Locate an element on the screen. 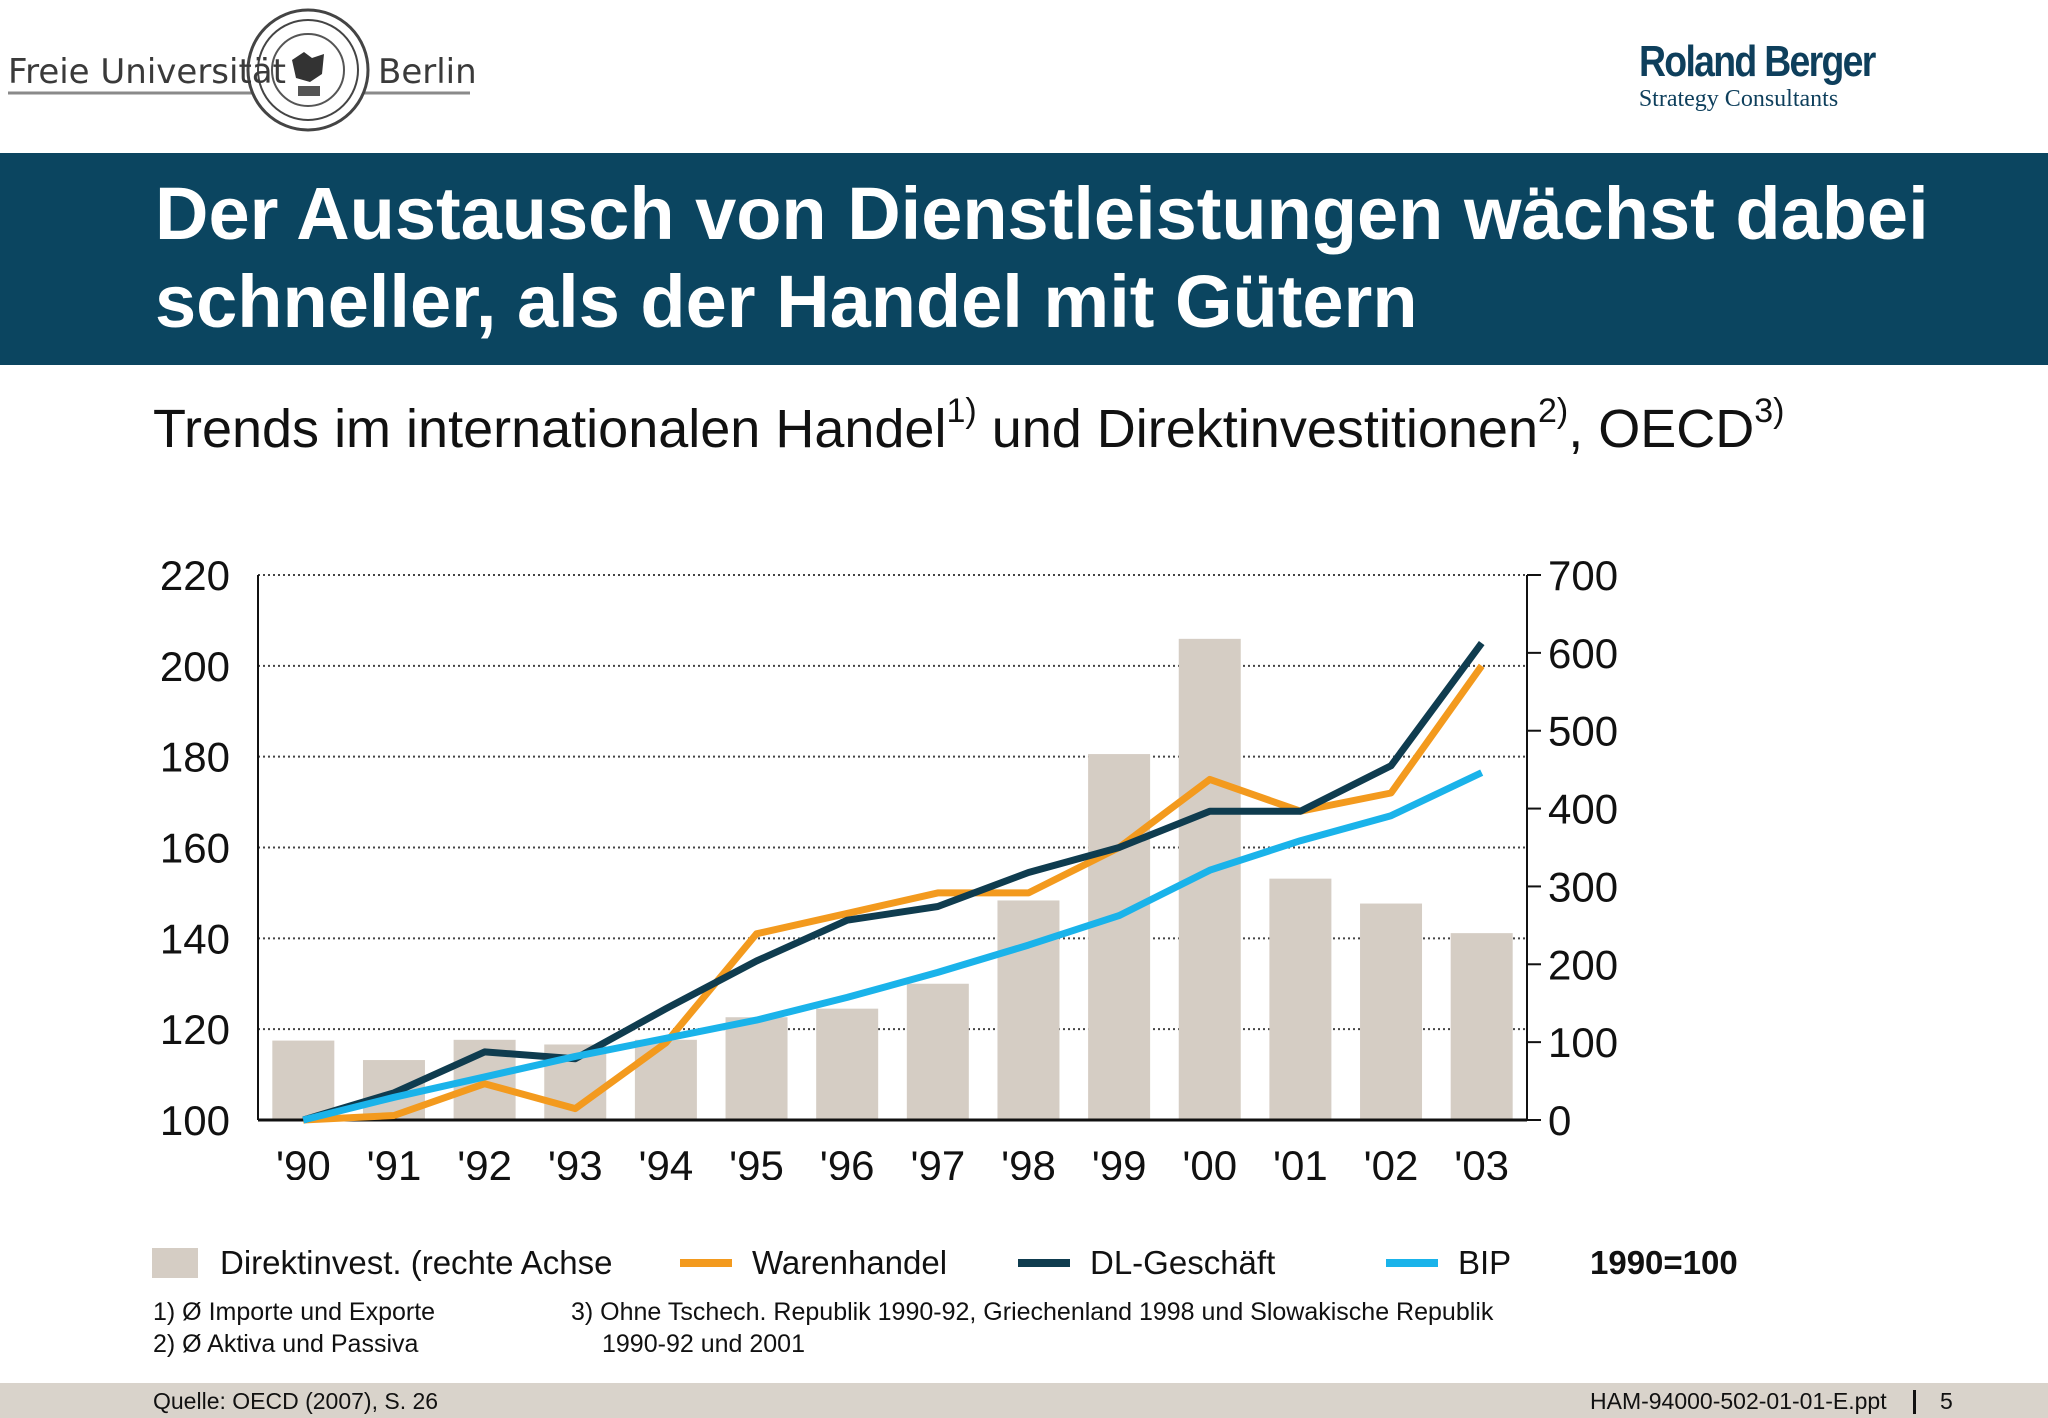 The width and height of the screenshot is (2048, 1418). footer-bar is located at coordinates (1024, 1400).